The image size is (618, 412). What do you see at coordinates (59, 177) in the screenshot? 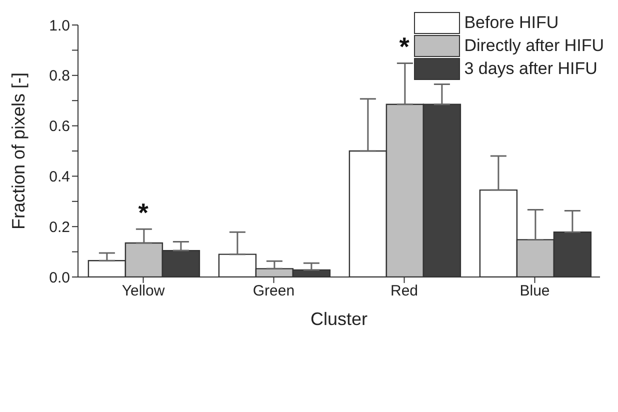
I see `y-tick-label: 0.4` at bounding box center [59, 177].